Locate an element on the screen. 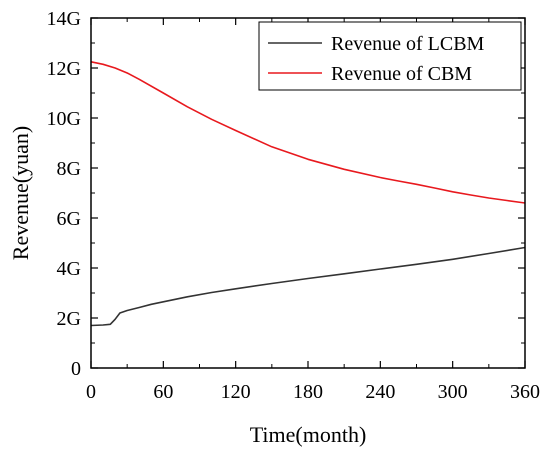 The image size is (550, 451). x-tick-label: 240 is located at coordinates (380, 392).